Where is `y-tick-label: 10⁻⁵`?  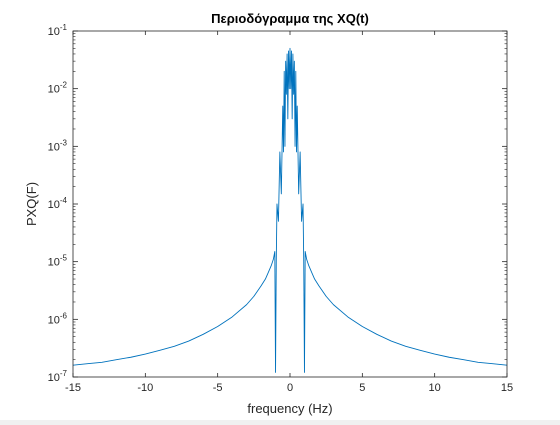
y-tick-label: 10⁻⁵ is located at coordinates (58, 261).